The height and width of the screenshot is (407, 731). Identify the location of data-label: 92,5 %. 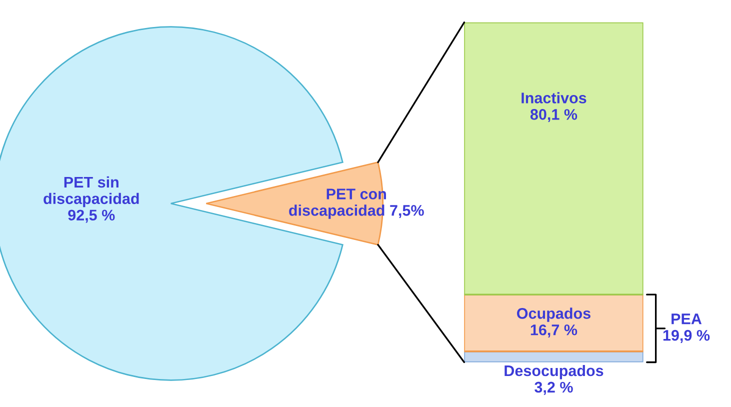
(91, 216).